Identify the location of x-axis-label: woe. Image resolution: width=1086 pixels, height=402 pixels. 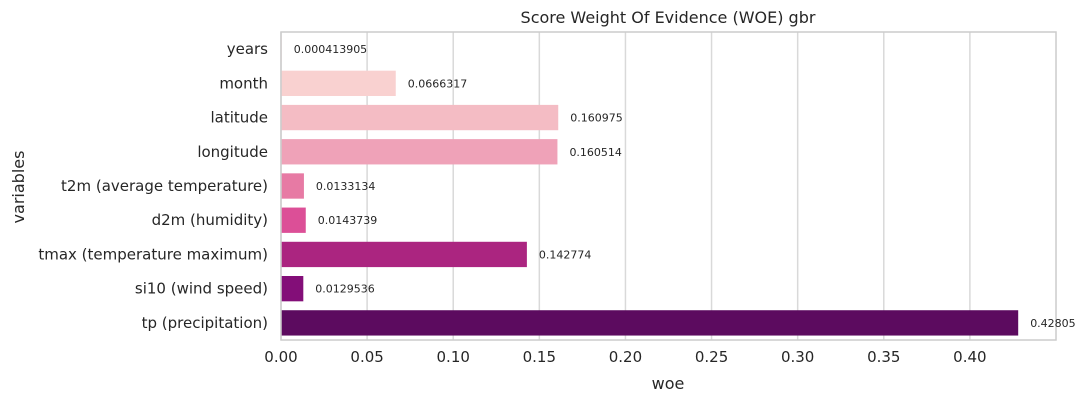
(668, 383).